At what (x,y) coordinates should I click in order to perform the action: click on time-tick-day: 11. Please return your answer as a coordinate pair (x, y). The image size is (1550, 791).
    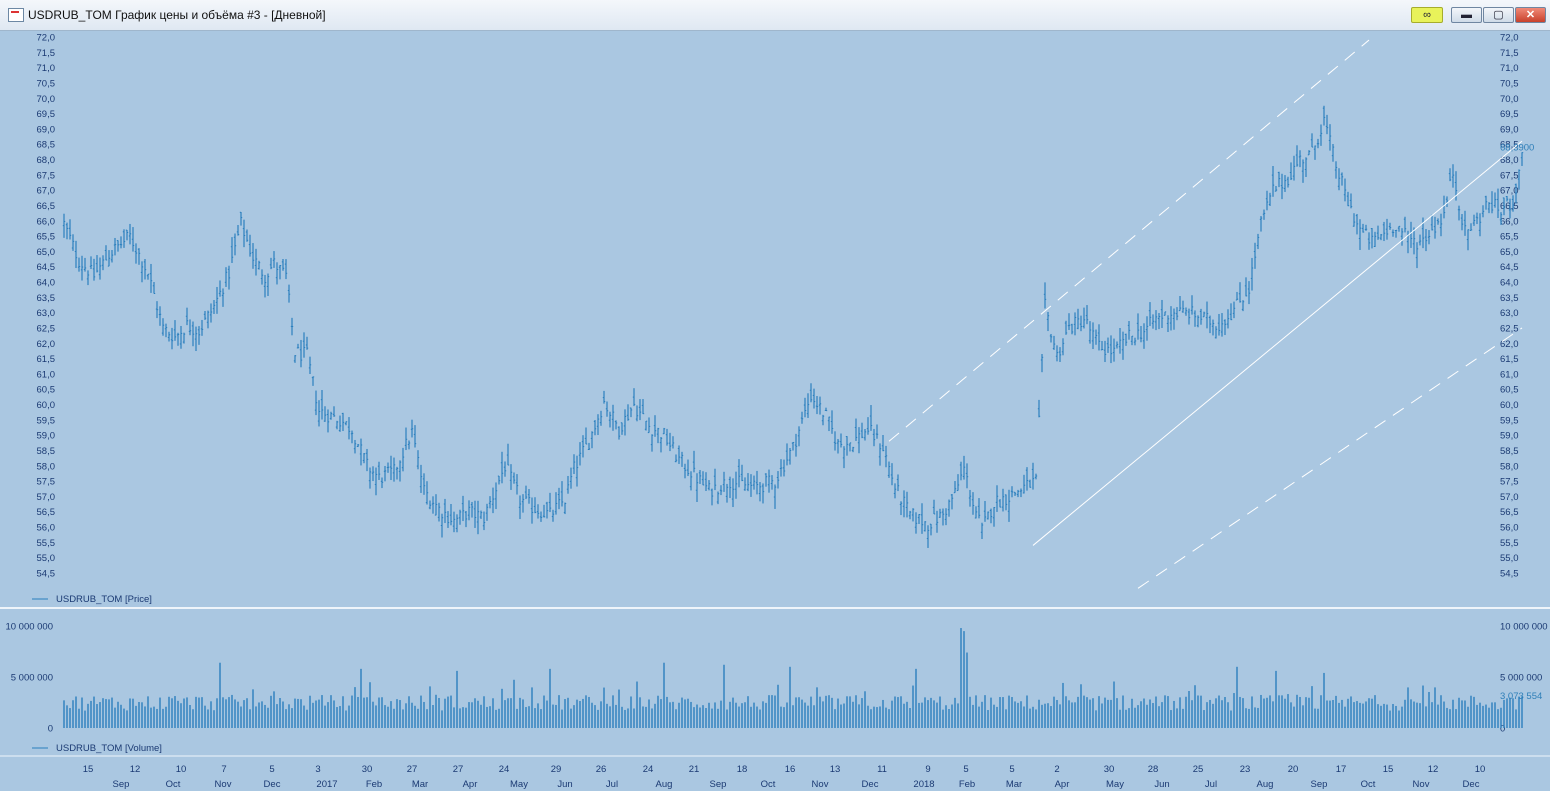
    Looking at the image, I should click on (882, 769).